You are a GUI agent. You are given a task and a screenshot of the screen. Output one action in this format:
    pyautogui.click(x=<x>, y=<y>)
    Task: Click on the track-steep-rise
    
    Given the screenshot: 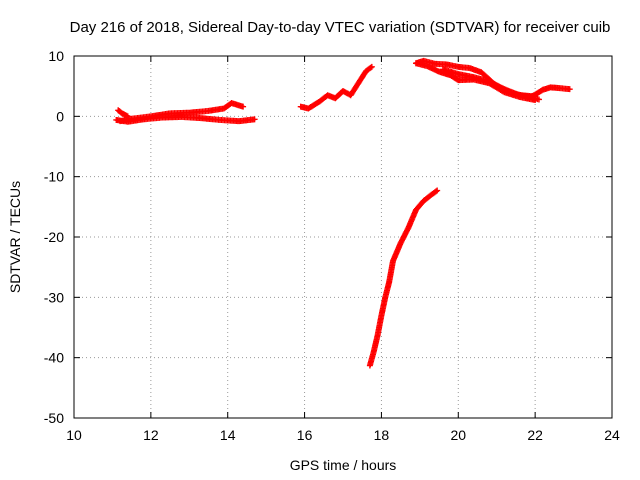 What is the action you would take?
    pyautogui.click(x=403, y=278)
    